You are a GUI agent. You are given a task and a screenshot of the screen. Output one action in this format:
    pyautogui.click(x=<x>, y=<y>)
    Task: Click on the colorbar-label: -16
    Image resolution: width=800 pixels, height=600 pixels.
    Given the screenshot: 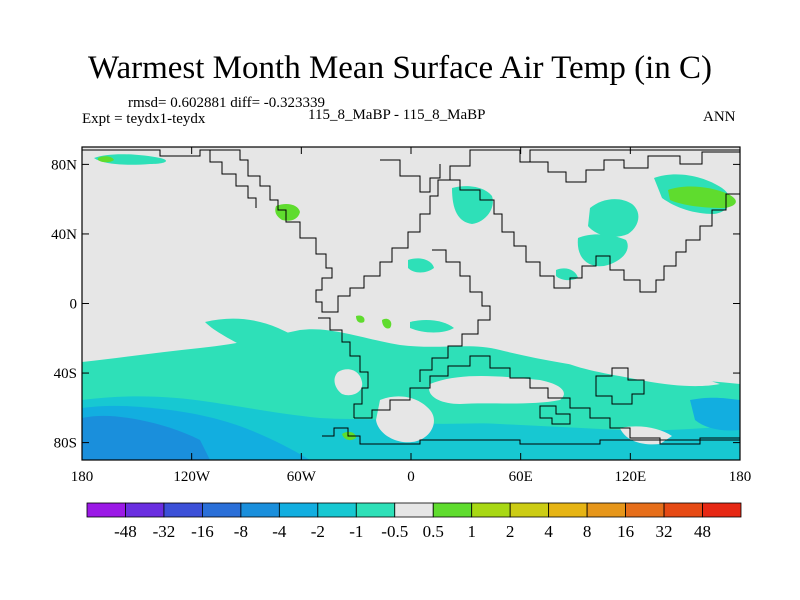 What is the action you would take?
    pyautogui.click(x=202, y=531)
    